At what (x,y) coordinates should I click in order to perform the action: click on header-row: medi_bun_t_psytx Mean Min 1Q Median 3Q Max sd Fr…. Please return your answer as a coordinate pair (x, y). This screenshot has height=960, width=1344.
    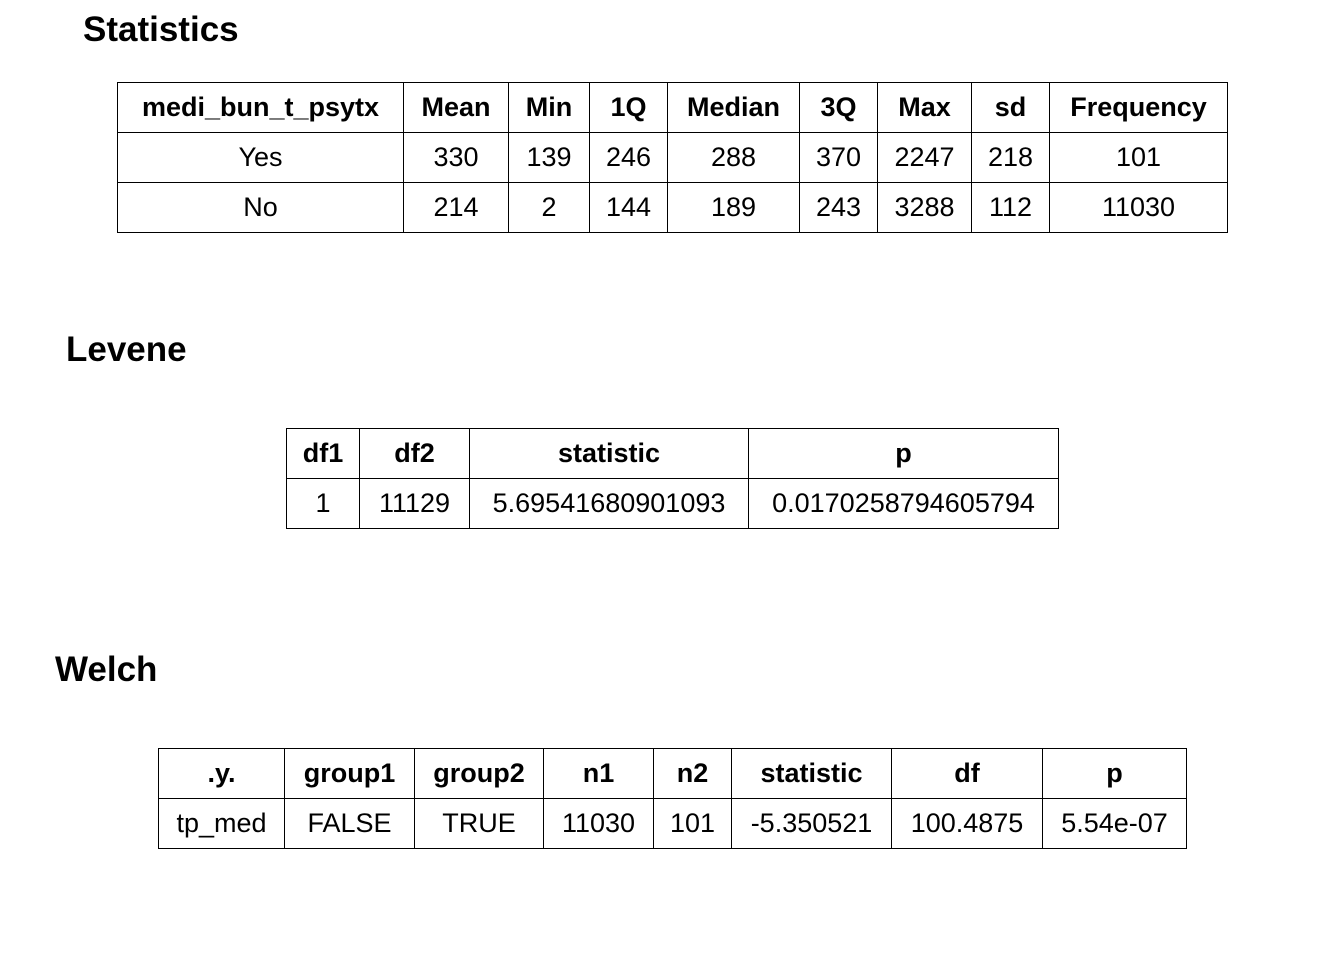
    Looking at the image, I should click on (672, 107).